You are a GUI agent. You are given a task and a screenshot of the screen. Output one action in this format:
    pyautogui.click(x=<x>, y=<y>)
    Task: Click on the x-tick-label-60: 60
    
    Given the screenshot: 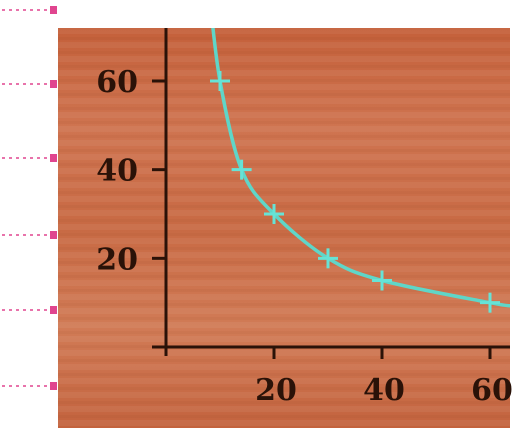 What is the action you would take?
    pyautogui.click(x=492, y=390)
    